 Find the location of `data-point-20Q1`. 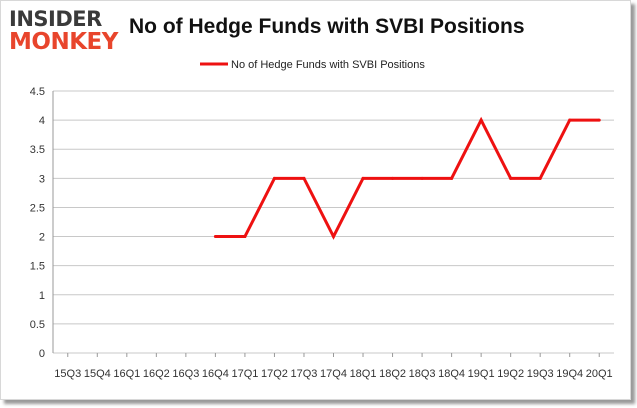

data-point-20Q1 is located at coordinates (599, 120).